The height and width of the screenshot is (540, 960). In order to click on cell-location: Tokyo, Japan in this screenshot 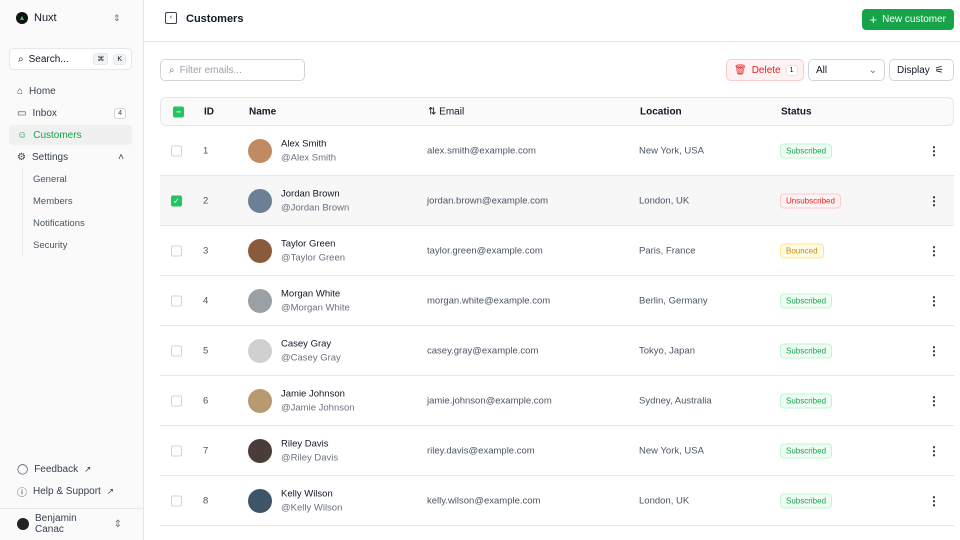, I will do `click(667, 350)`.